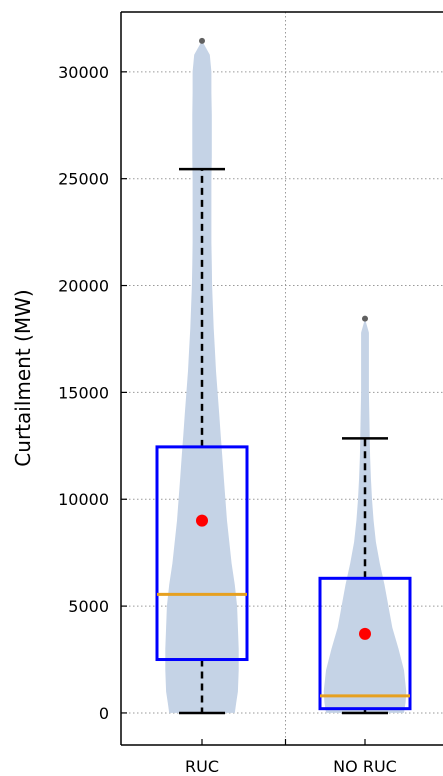  Describe the element at coordinates (83, 499) in the screenshot. I see `y-tick-label: 10000` at that location.